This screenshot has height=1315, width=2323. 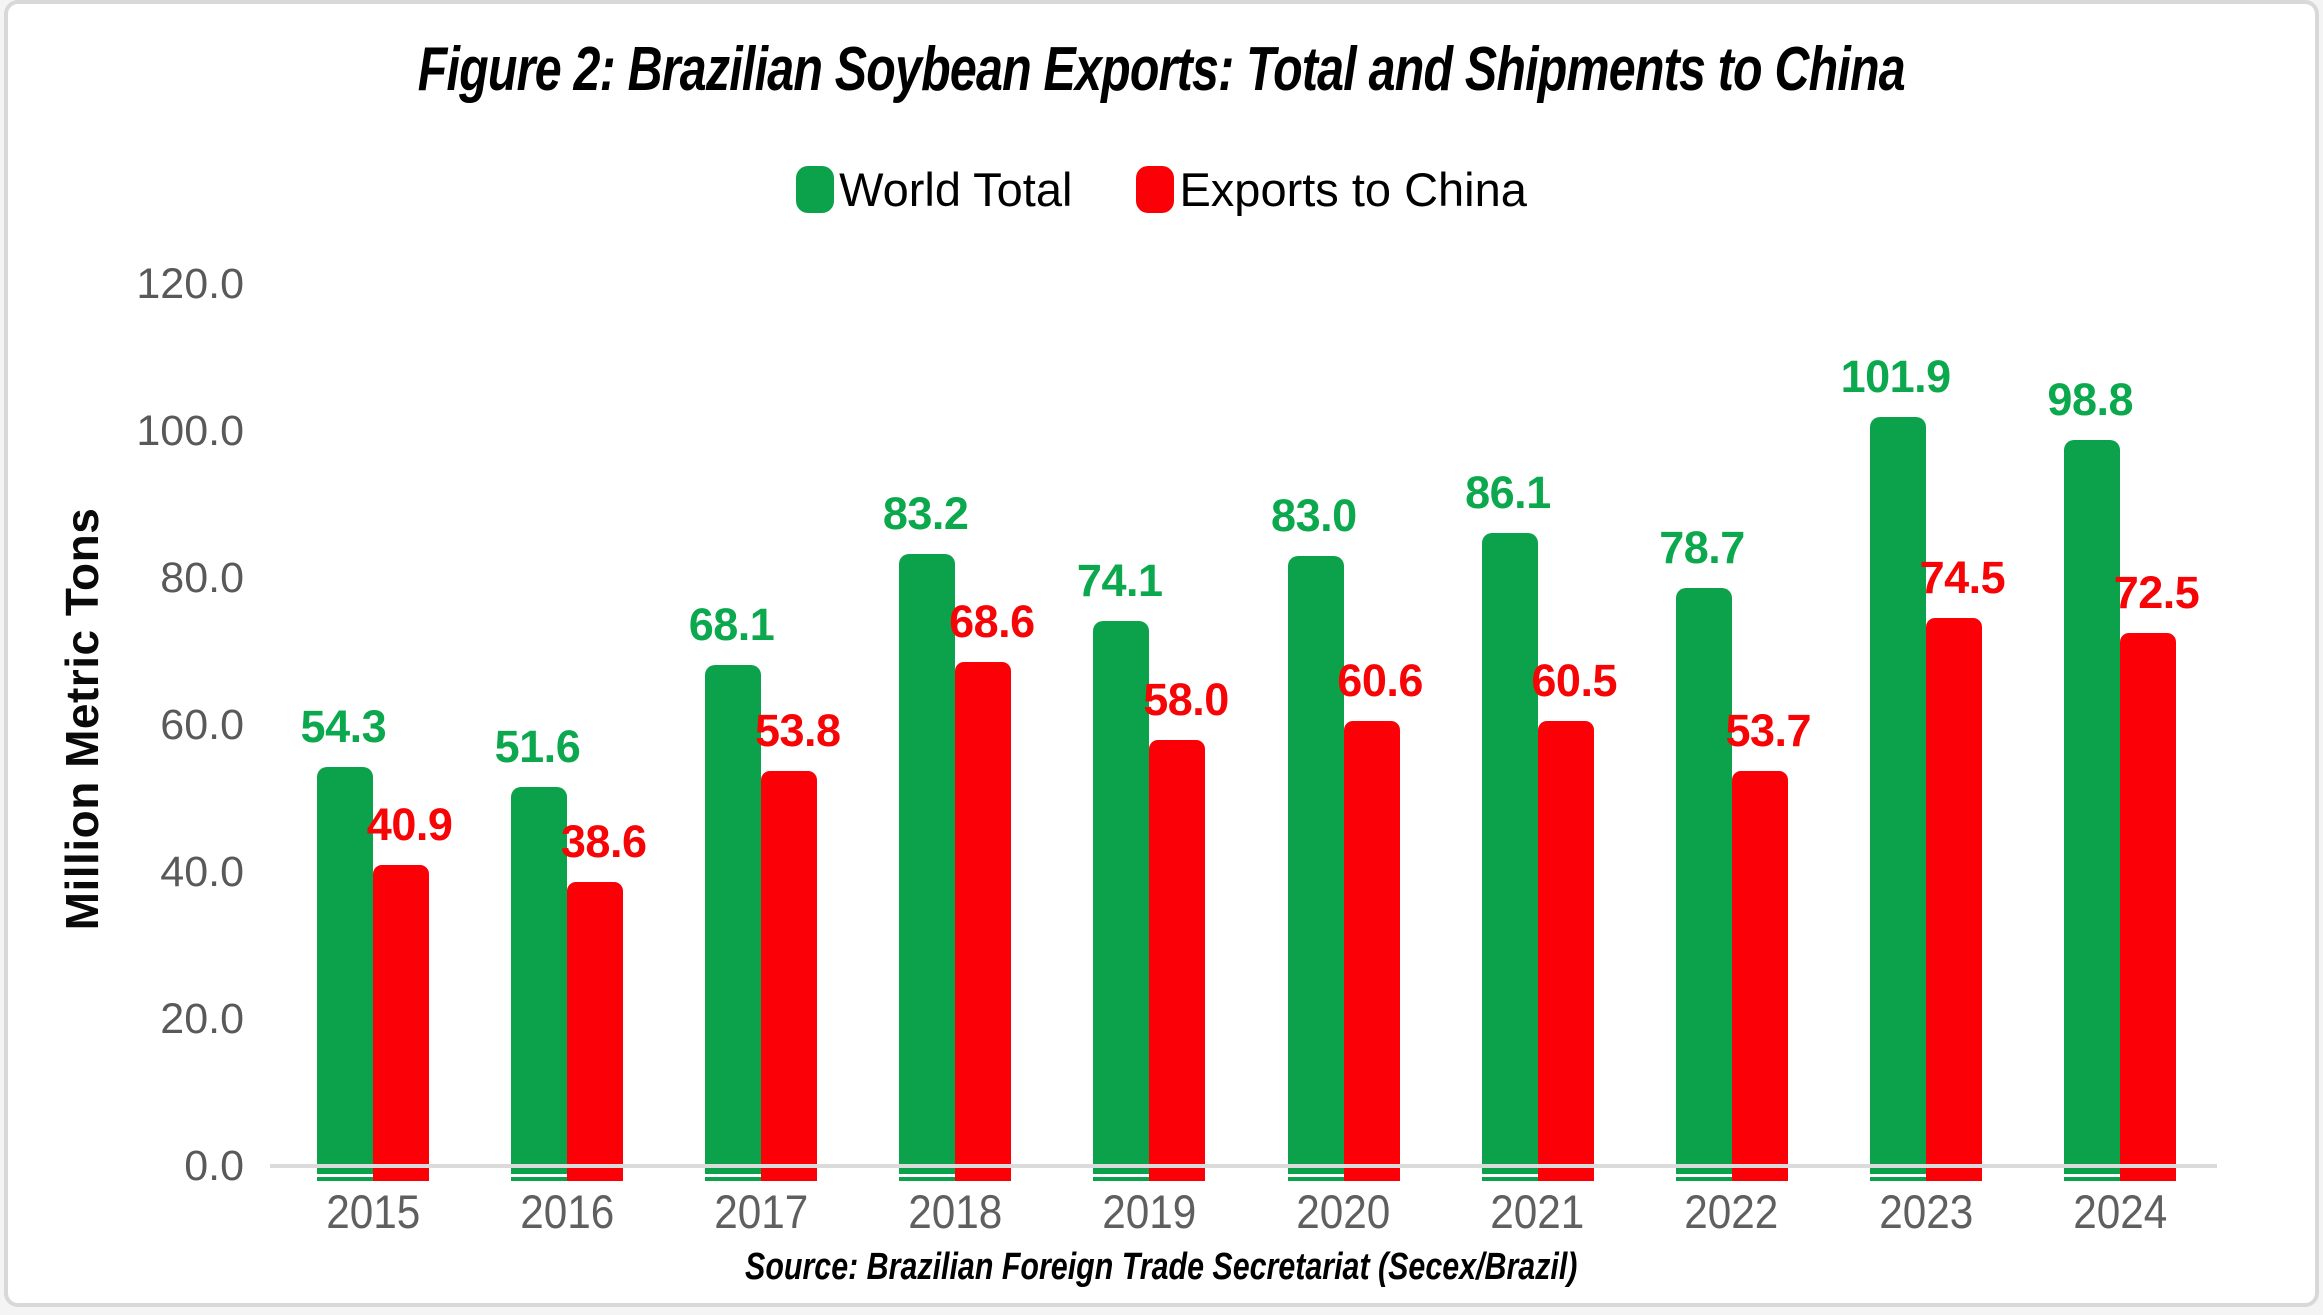 I want to click on bar-group: 98.8 72.5 2024, so click(x=2120, y=761).